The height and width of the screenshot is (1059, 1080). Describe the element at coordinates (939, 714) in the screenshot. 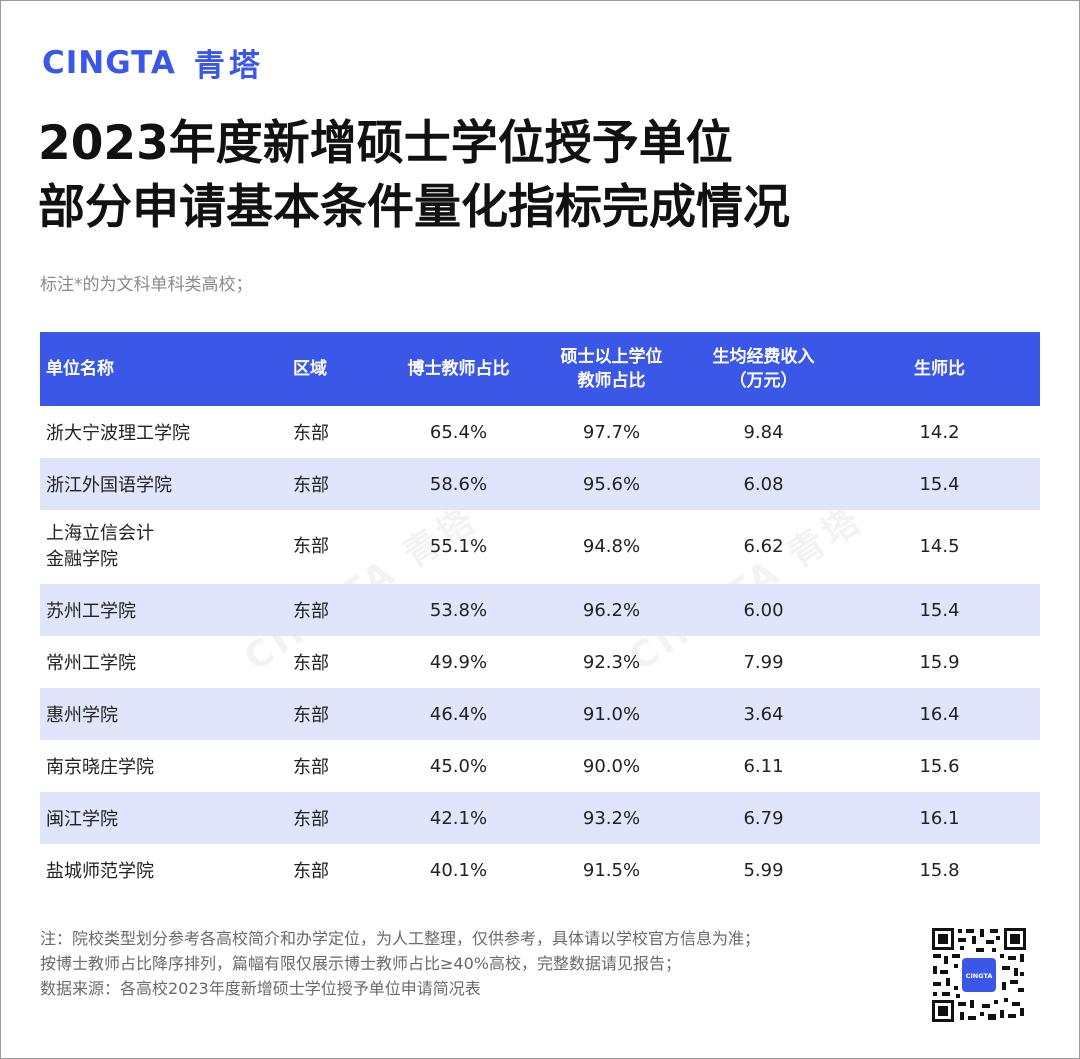

I see `cell-ratio: 16.4` at that location.